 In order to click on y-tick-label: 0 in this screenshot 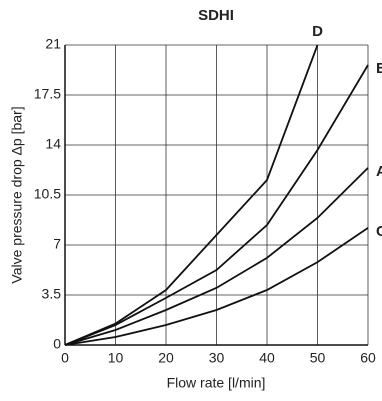, I will do `click(57, 344)`.